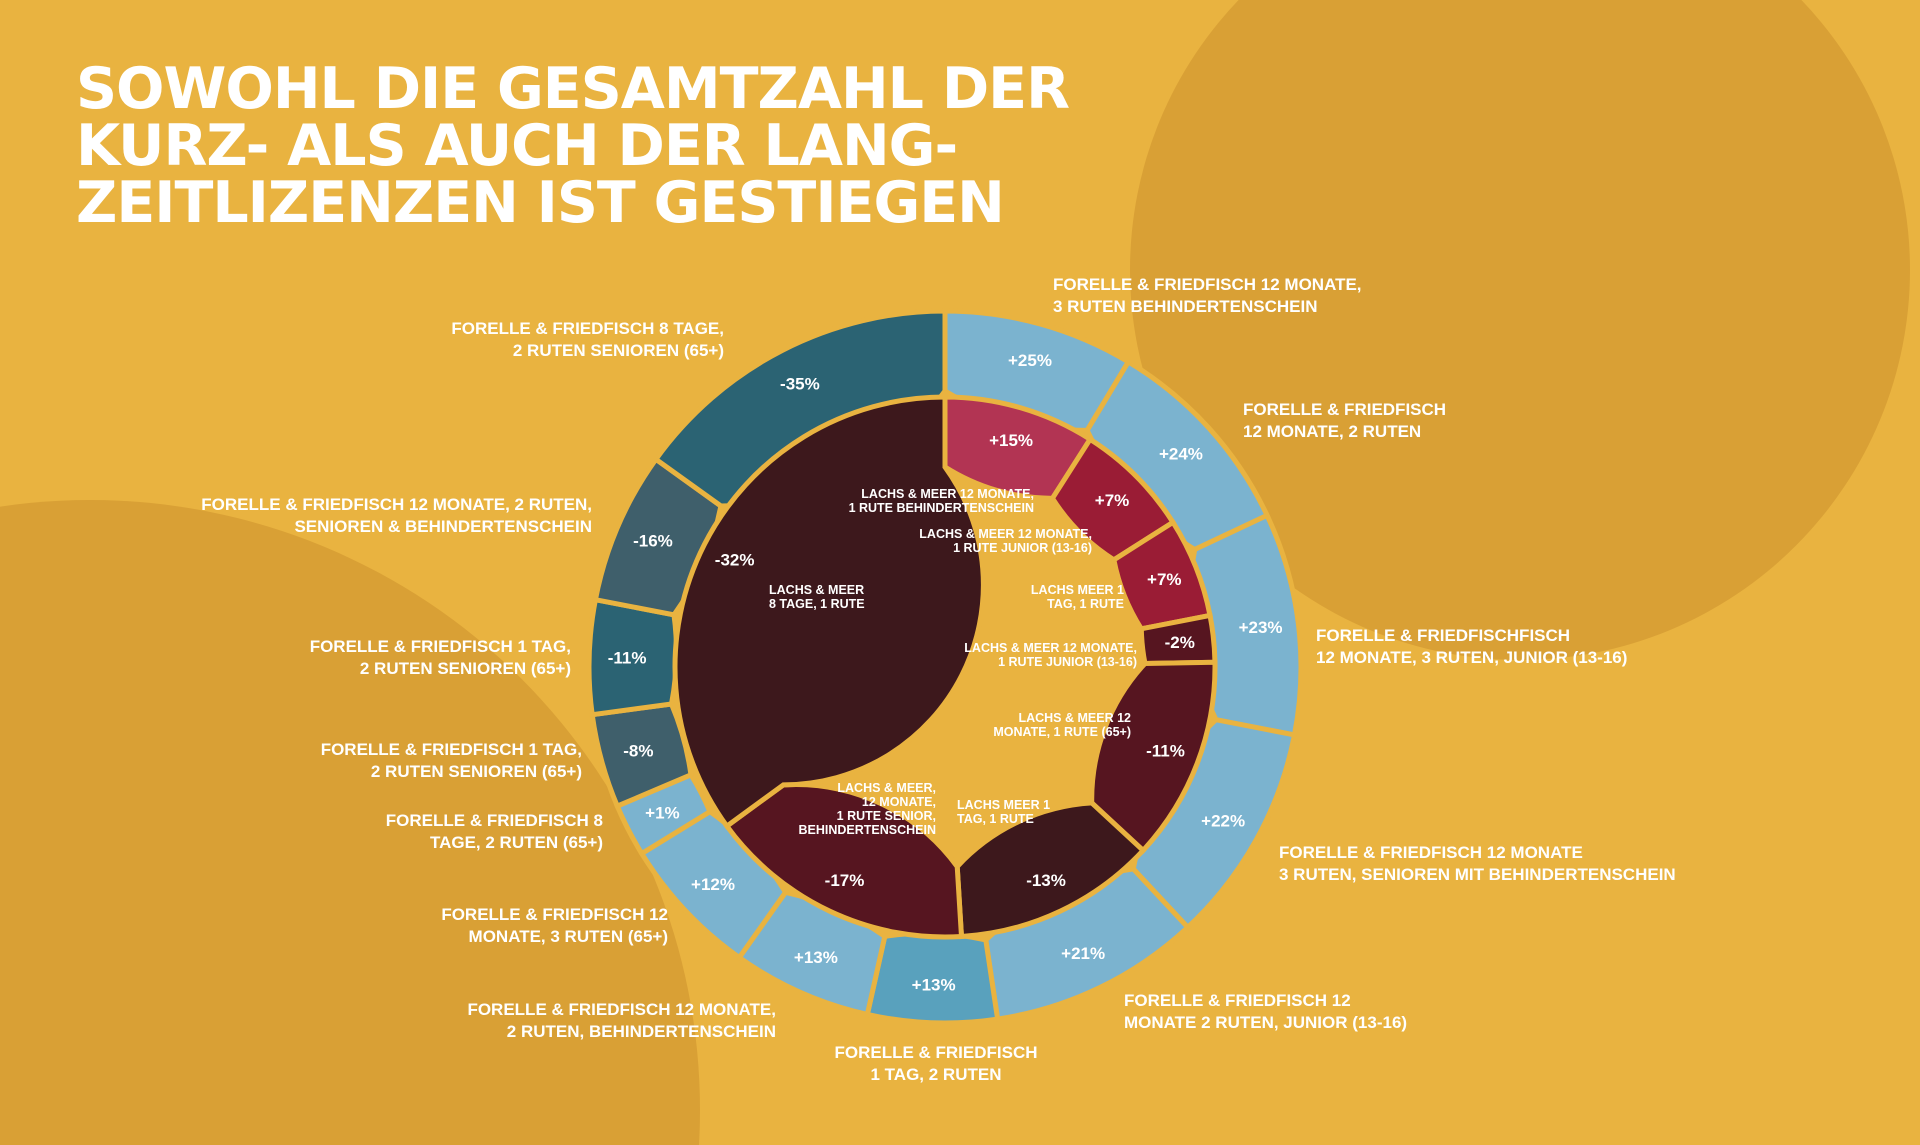  I want to click on inner-segment-6-value: -13%, so click(1046, 880).